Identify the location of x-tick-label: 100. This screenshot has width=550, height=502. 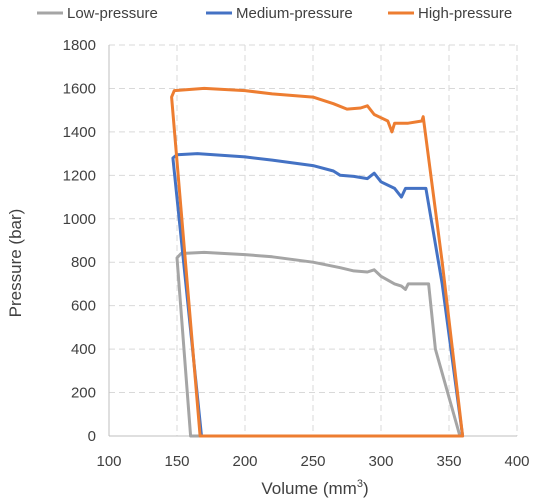
(108, 461).